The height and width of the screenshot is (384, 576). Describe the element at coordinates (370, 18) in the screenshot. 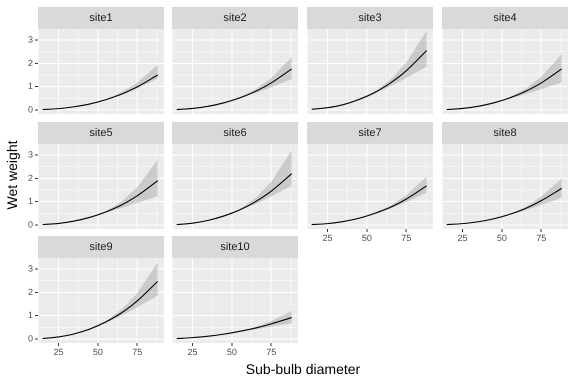

I see `chart-title: site3` at that location.